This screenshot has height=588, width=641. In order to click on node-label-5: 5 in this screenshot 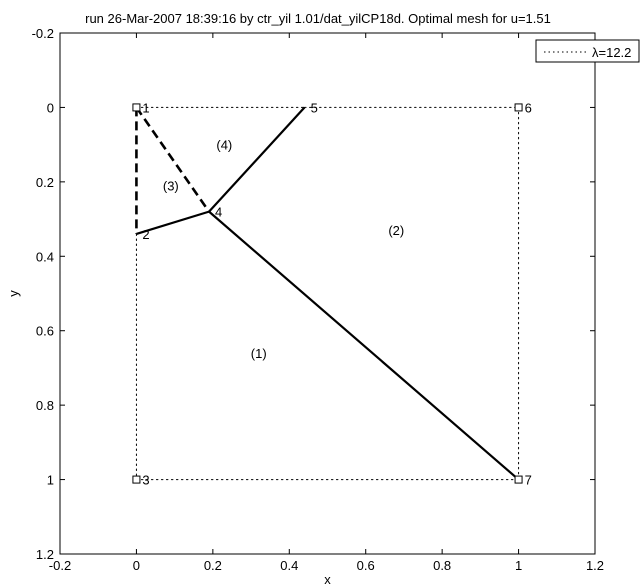, I will do `click(314, 107)`.